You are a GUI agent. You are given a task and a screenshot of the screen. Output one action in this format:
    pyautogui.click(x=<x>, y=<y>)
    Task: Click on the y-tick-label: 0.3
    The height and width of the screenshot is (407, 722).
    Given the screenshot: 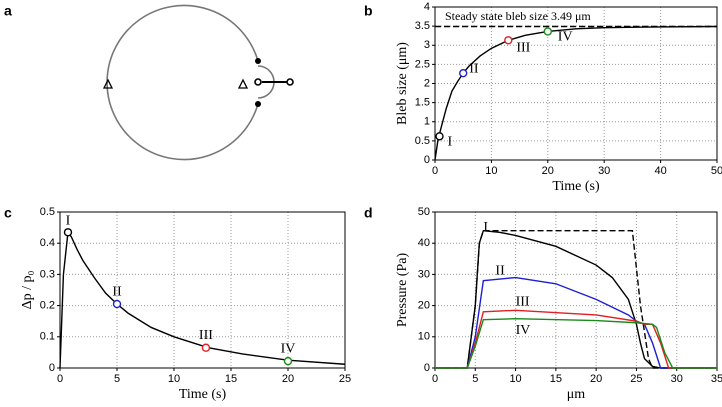 What is the action you would take?
    pyautogui.click(x=47, y=274)
    